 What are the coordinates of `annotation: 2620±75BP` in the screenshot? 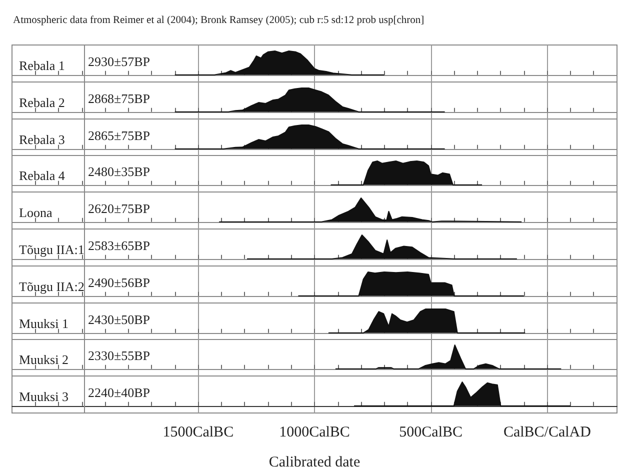 It's located at (119, 208).